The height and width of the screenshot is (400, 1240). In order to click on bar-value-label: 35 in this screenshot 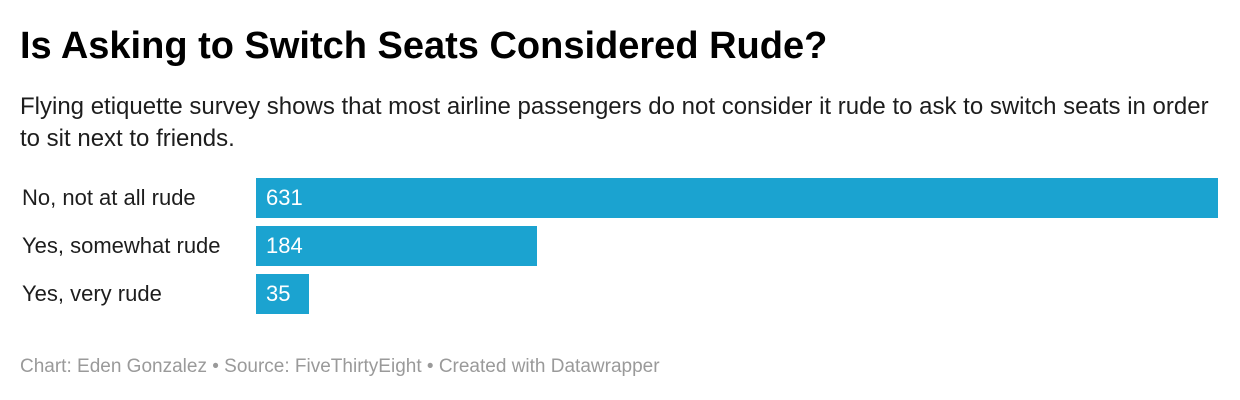, I will do `click(278, 293)`.